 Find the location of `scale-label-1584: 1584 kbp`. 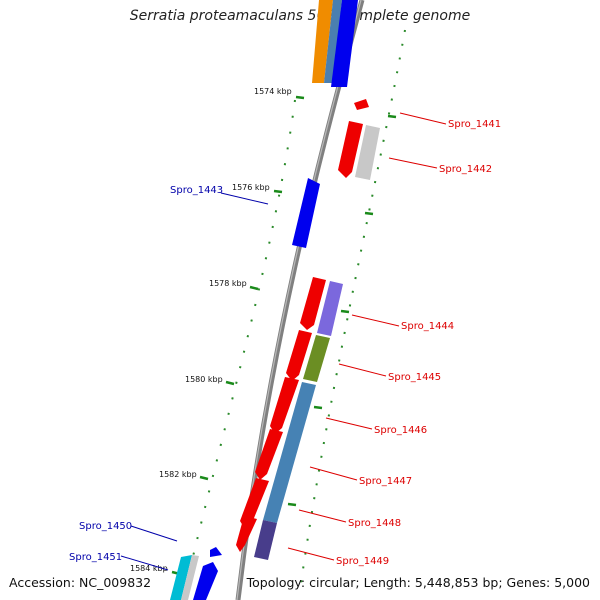

scale-label-1584: 1584 kbp is located at coordinates (149, 568).